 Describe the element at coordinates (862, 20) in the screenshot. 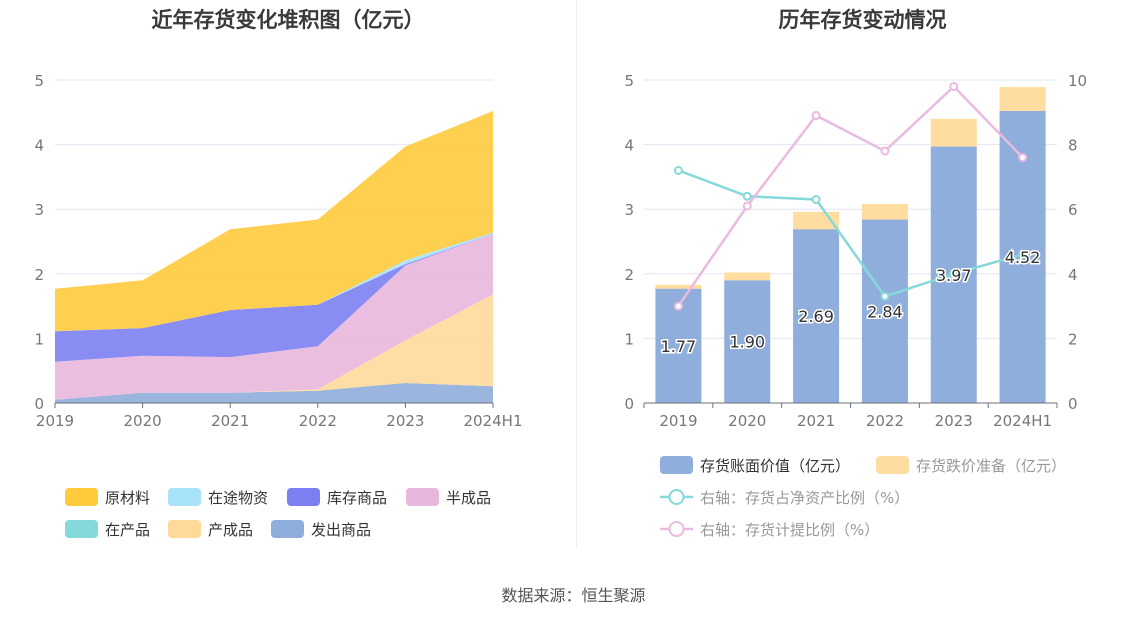

I see `right-chart-title: 历年存货变动情况` at that location.